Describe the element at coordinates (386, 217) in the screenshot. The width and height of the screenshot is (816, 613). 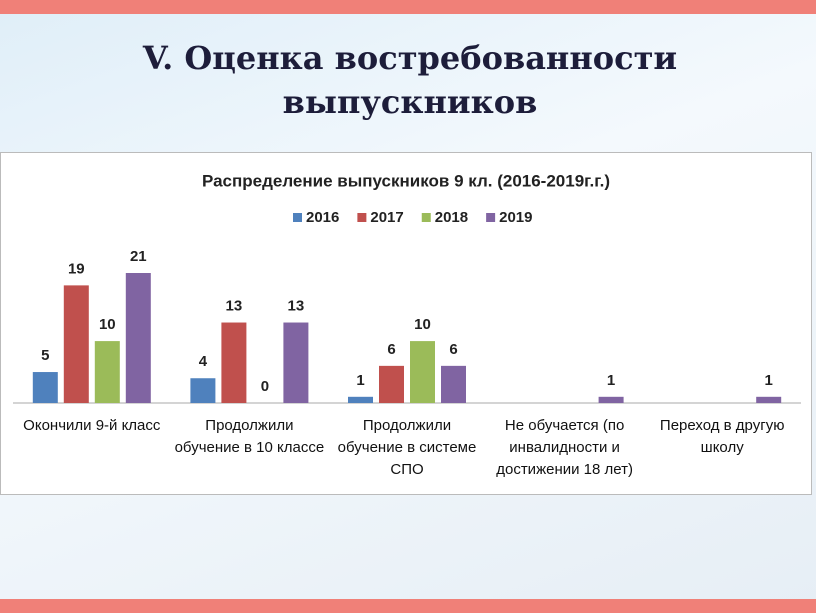
I see `legend-label: 2017` at that location.